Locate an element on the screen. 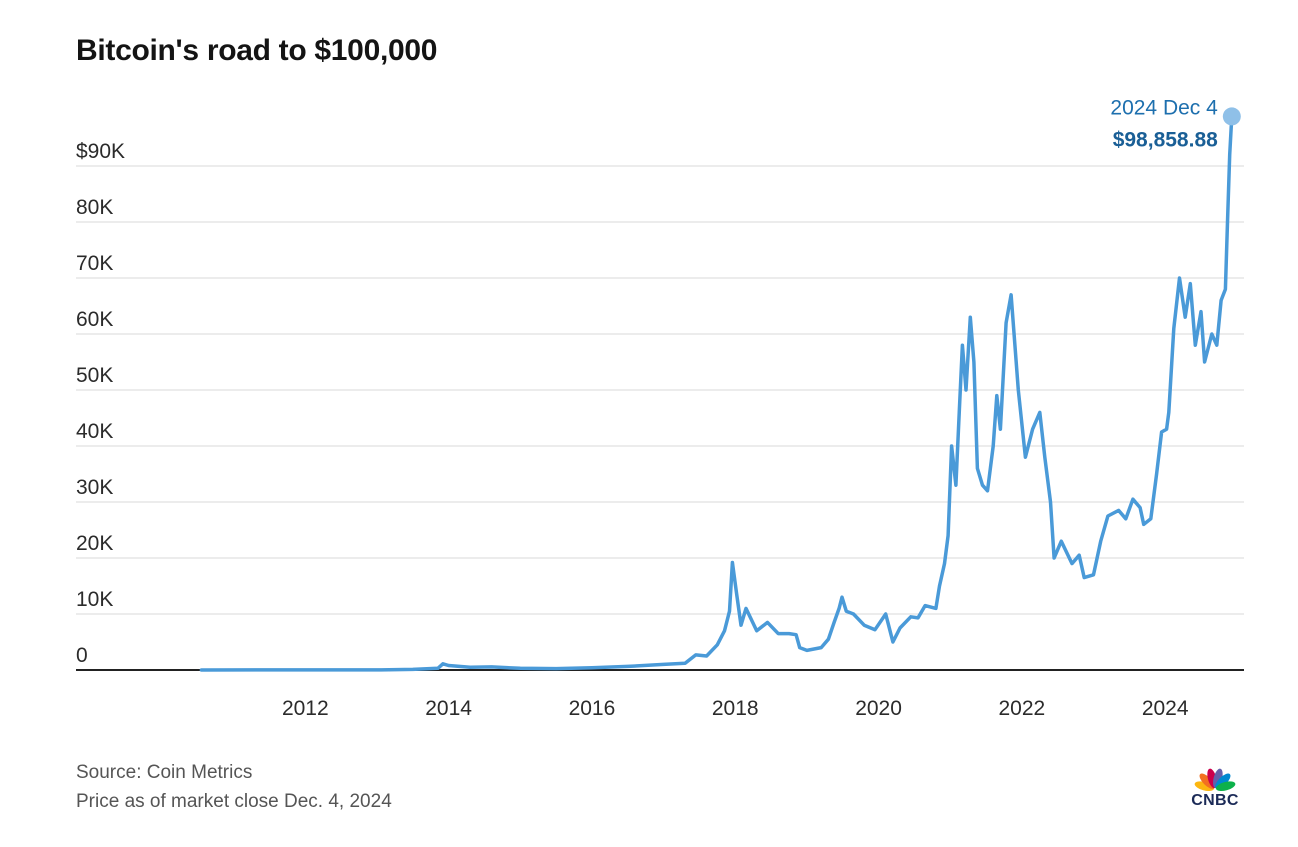 Image resolution: width=1298 pixels, height=847 pixels. x-axis-ticks: 2012 2014 2016 2018 2020 2022 2024 is located at coordinates (735, 708).